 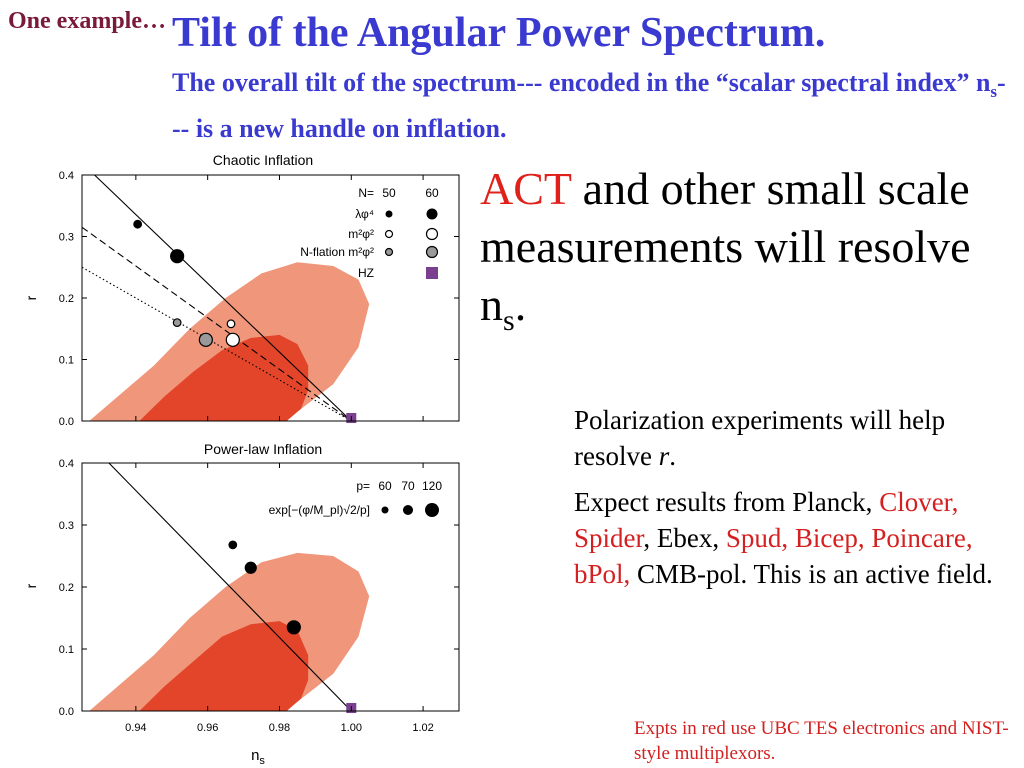 What do you see at coordinates (432, 486) in the screenshot?
I see `legend2-p120: 120` at bounding box center [432, 486].